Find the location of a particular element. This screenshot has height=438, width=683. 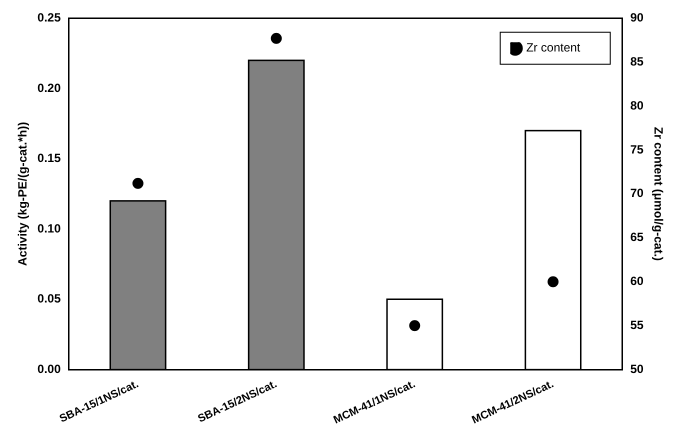

y2-tick-label: 60 is located at coordinates (637, 281).